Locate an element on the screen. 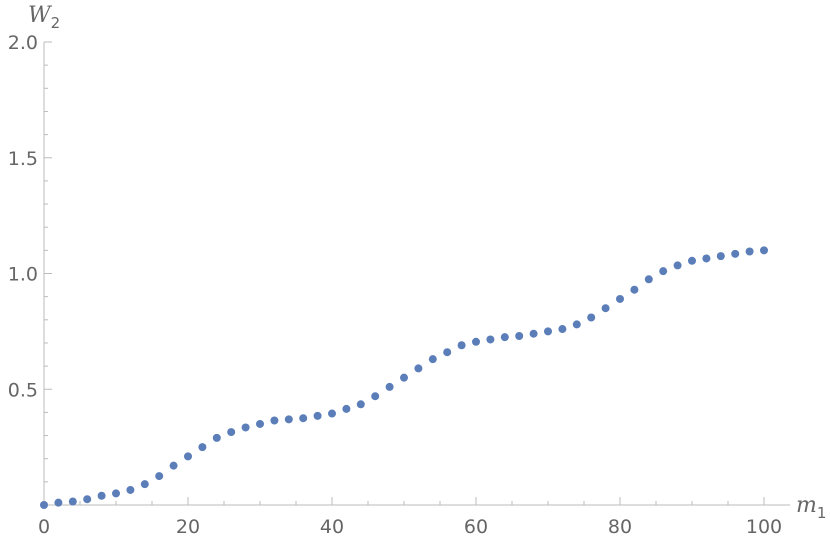  y-tick-label: 0.5 is located at coordinates (23, 390).